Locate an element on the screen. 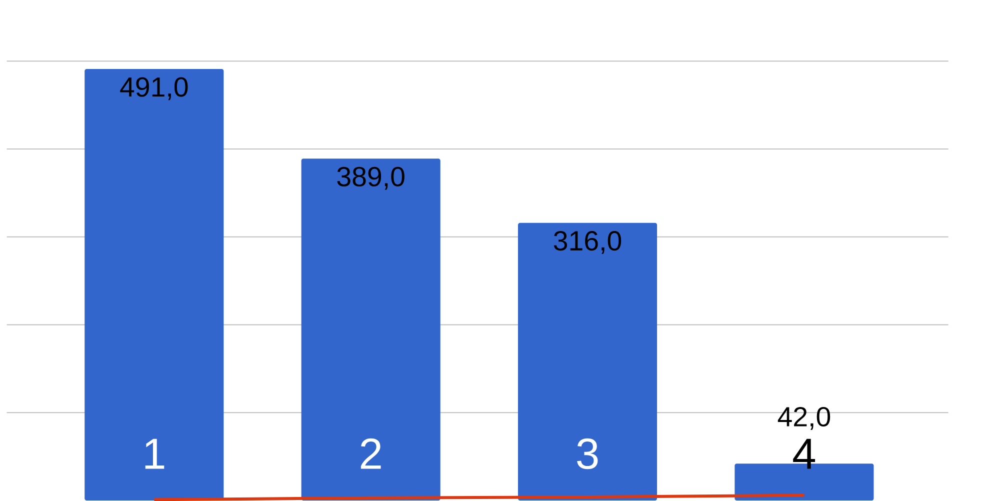 The height and width of the screenshot is (501, 992). data-label: 316,0 is located at coordinates (588, 242).